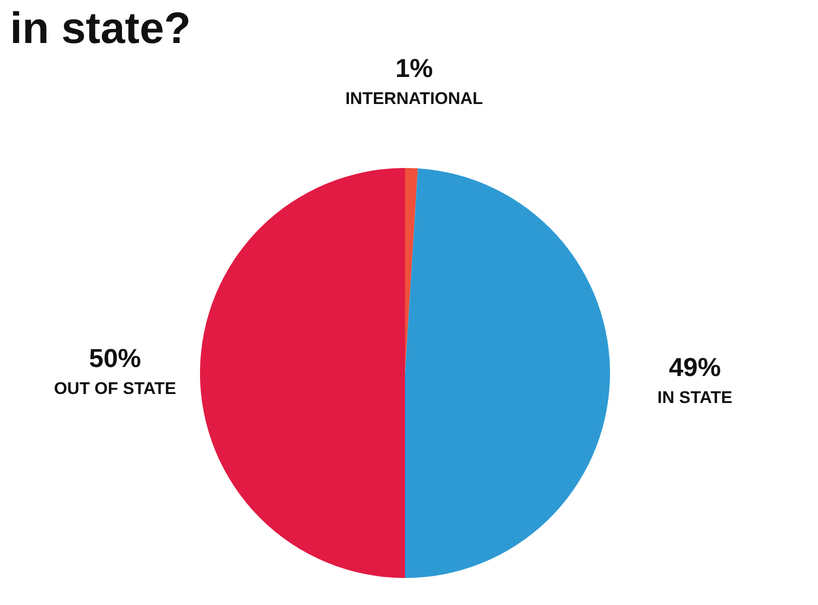 This screenshot has height=605, width=818. I want to click on data-label: 49%, so click(694, 367).